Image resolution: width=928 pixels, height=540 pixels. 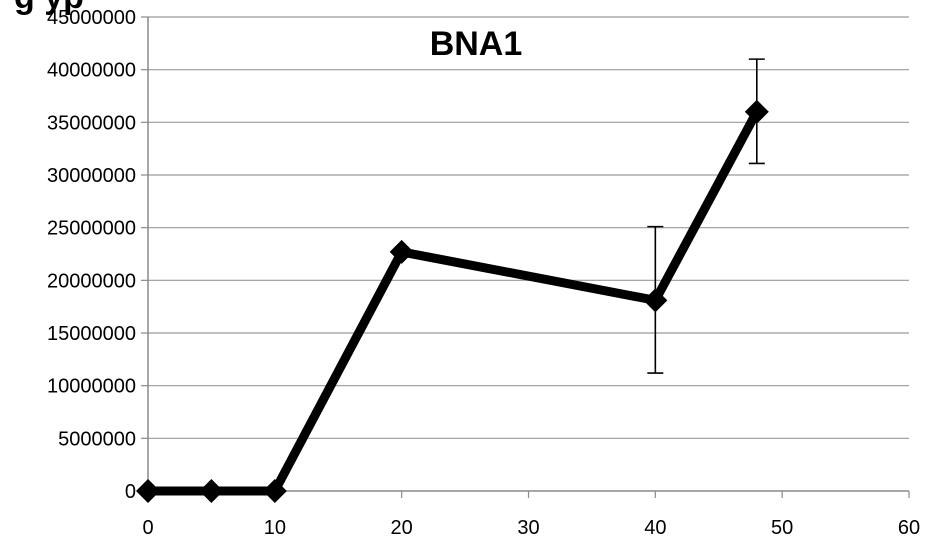 What do you see at coordinates (97, 439) in the screenshot?
I see `y-tick-label: 5000000` at bounding box center [97, 439].